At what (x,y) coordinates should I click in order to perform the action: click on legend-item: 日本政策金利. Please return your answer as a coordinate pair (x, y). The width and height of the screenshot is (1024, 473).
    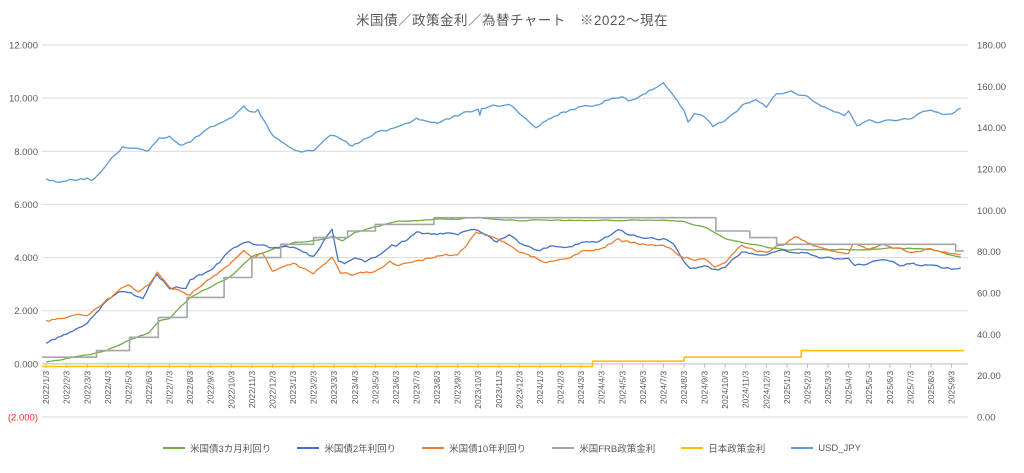
    Looking at the image, I should click on (723, 448).